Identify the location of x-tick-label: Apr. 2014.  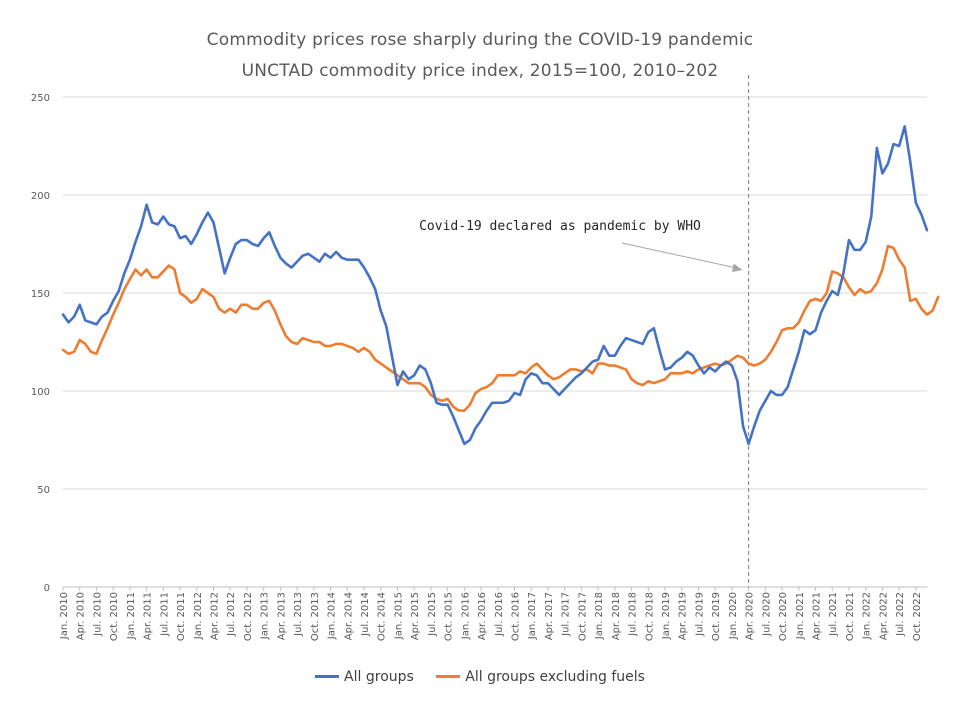
(348, 616).